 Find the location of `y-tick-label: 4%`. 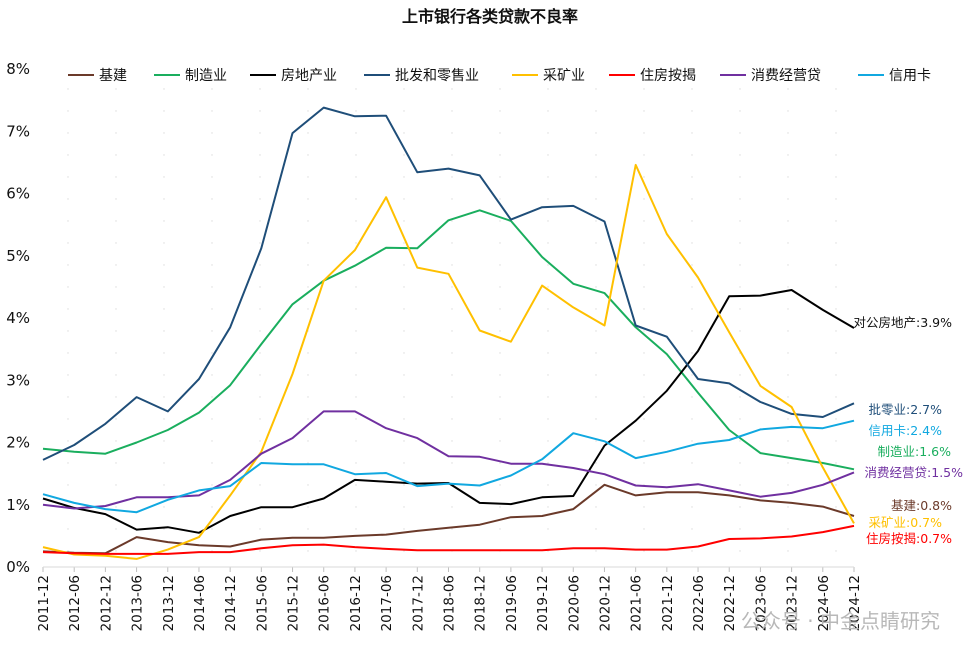

y-tick-label: 4% is located at coordinates (18, 318).